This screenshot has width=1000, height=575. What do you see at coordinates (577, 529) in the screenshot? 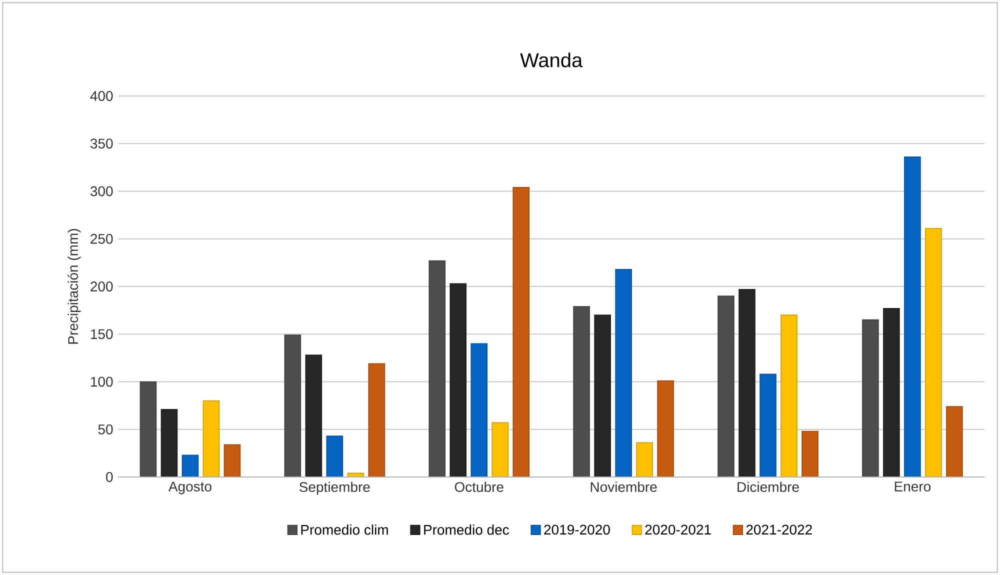
I see `legend-label: 2019-2020` at bounding box center [577, 529].